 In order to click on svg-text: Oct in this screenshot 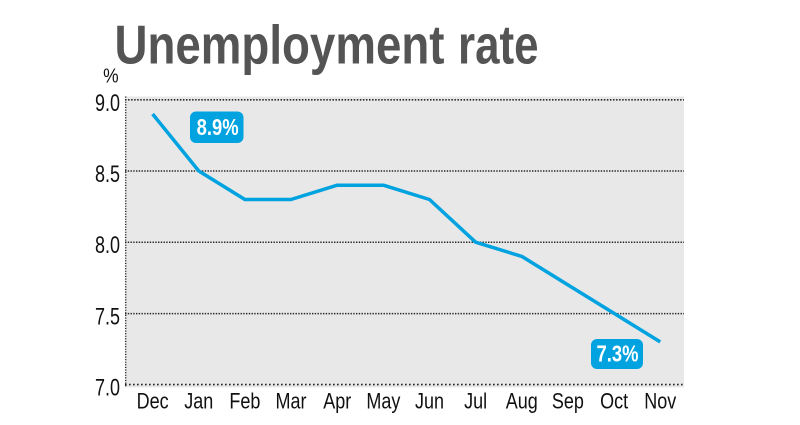, I will do `click(614, 402)`.